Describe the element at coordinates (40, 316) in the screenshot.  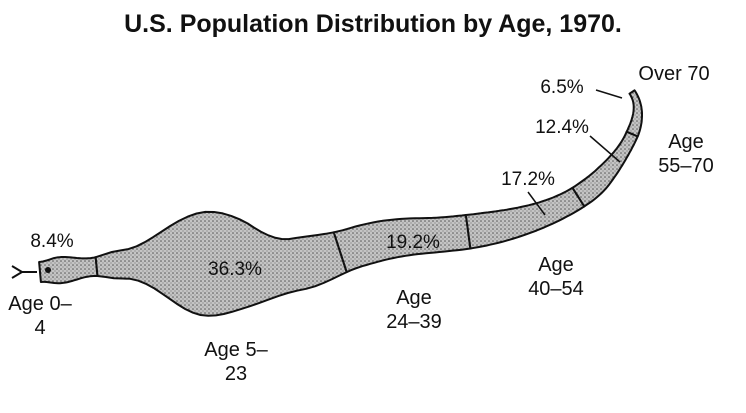
I see `category-label: Age 0–4` at that location.